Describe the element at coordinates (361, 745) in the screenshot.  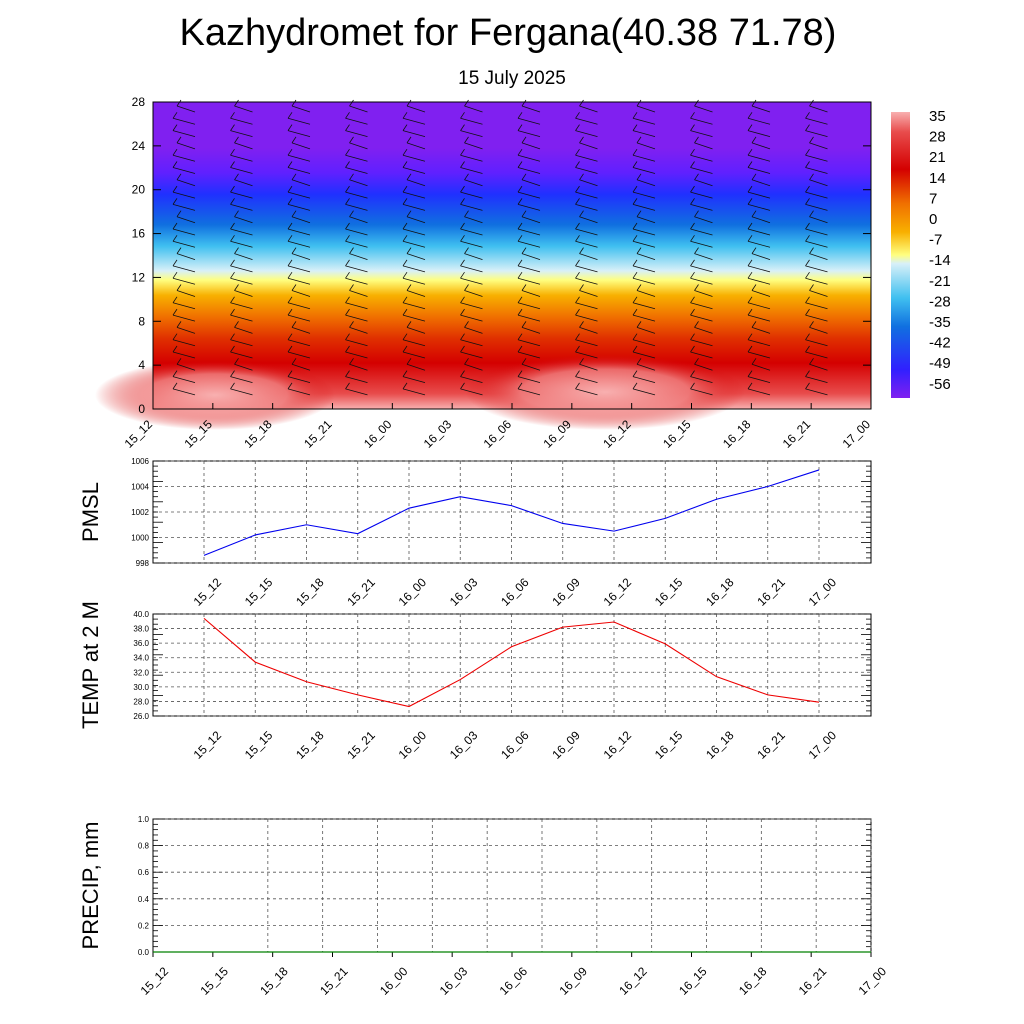
I see `temp-xtick-label: 15_21` at that location.